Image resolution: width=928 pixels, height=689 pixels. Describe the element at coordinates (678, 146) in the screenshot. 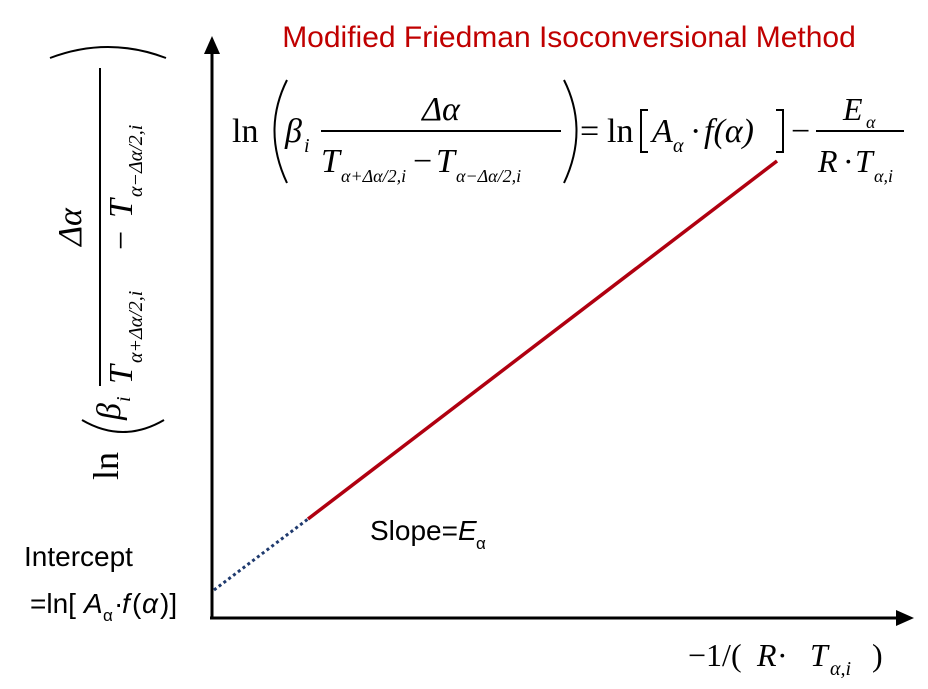

I see `eq-A-sub: α` at that location.